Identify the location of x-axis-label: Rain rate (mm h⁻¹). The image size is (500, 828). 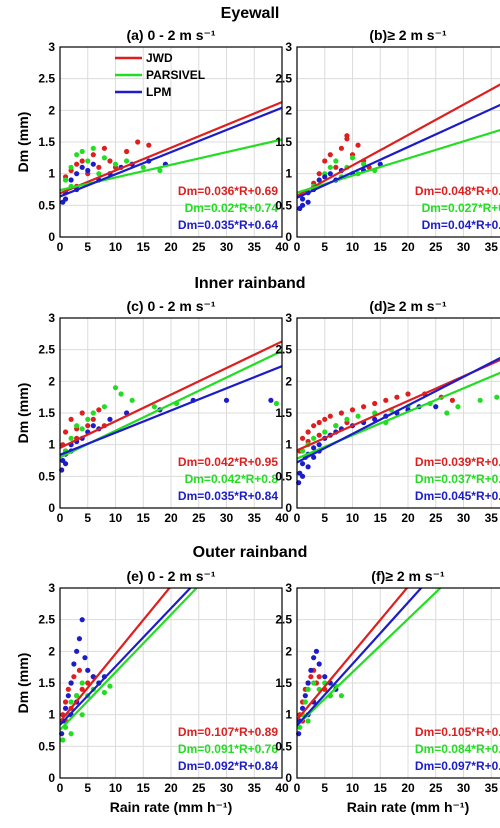
(171, 807).